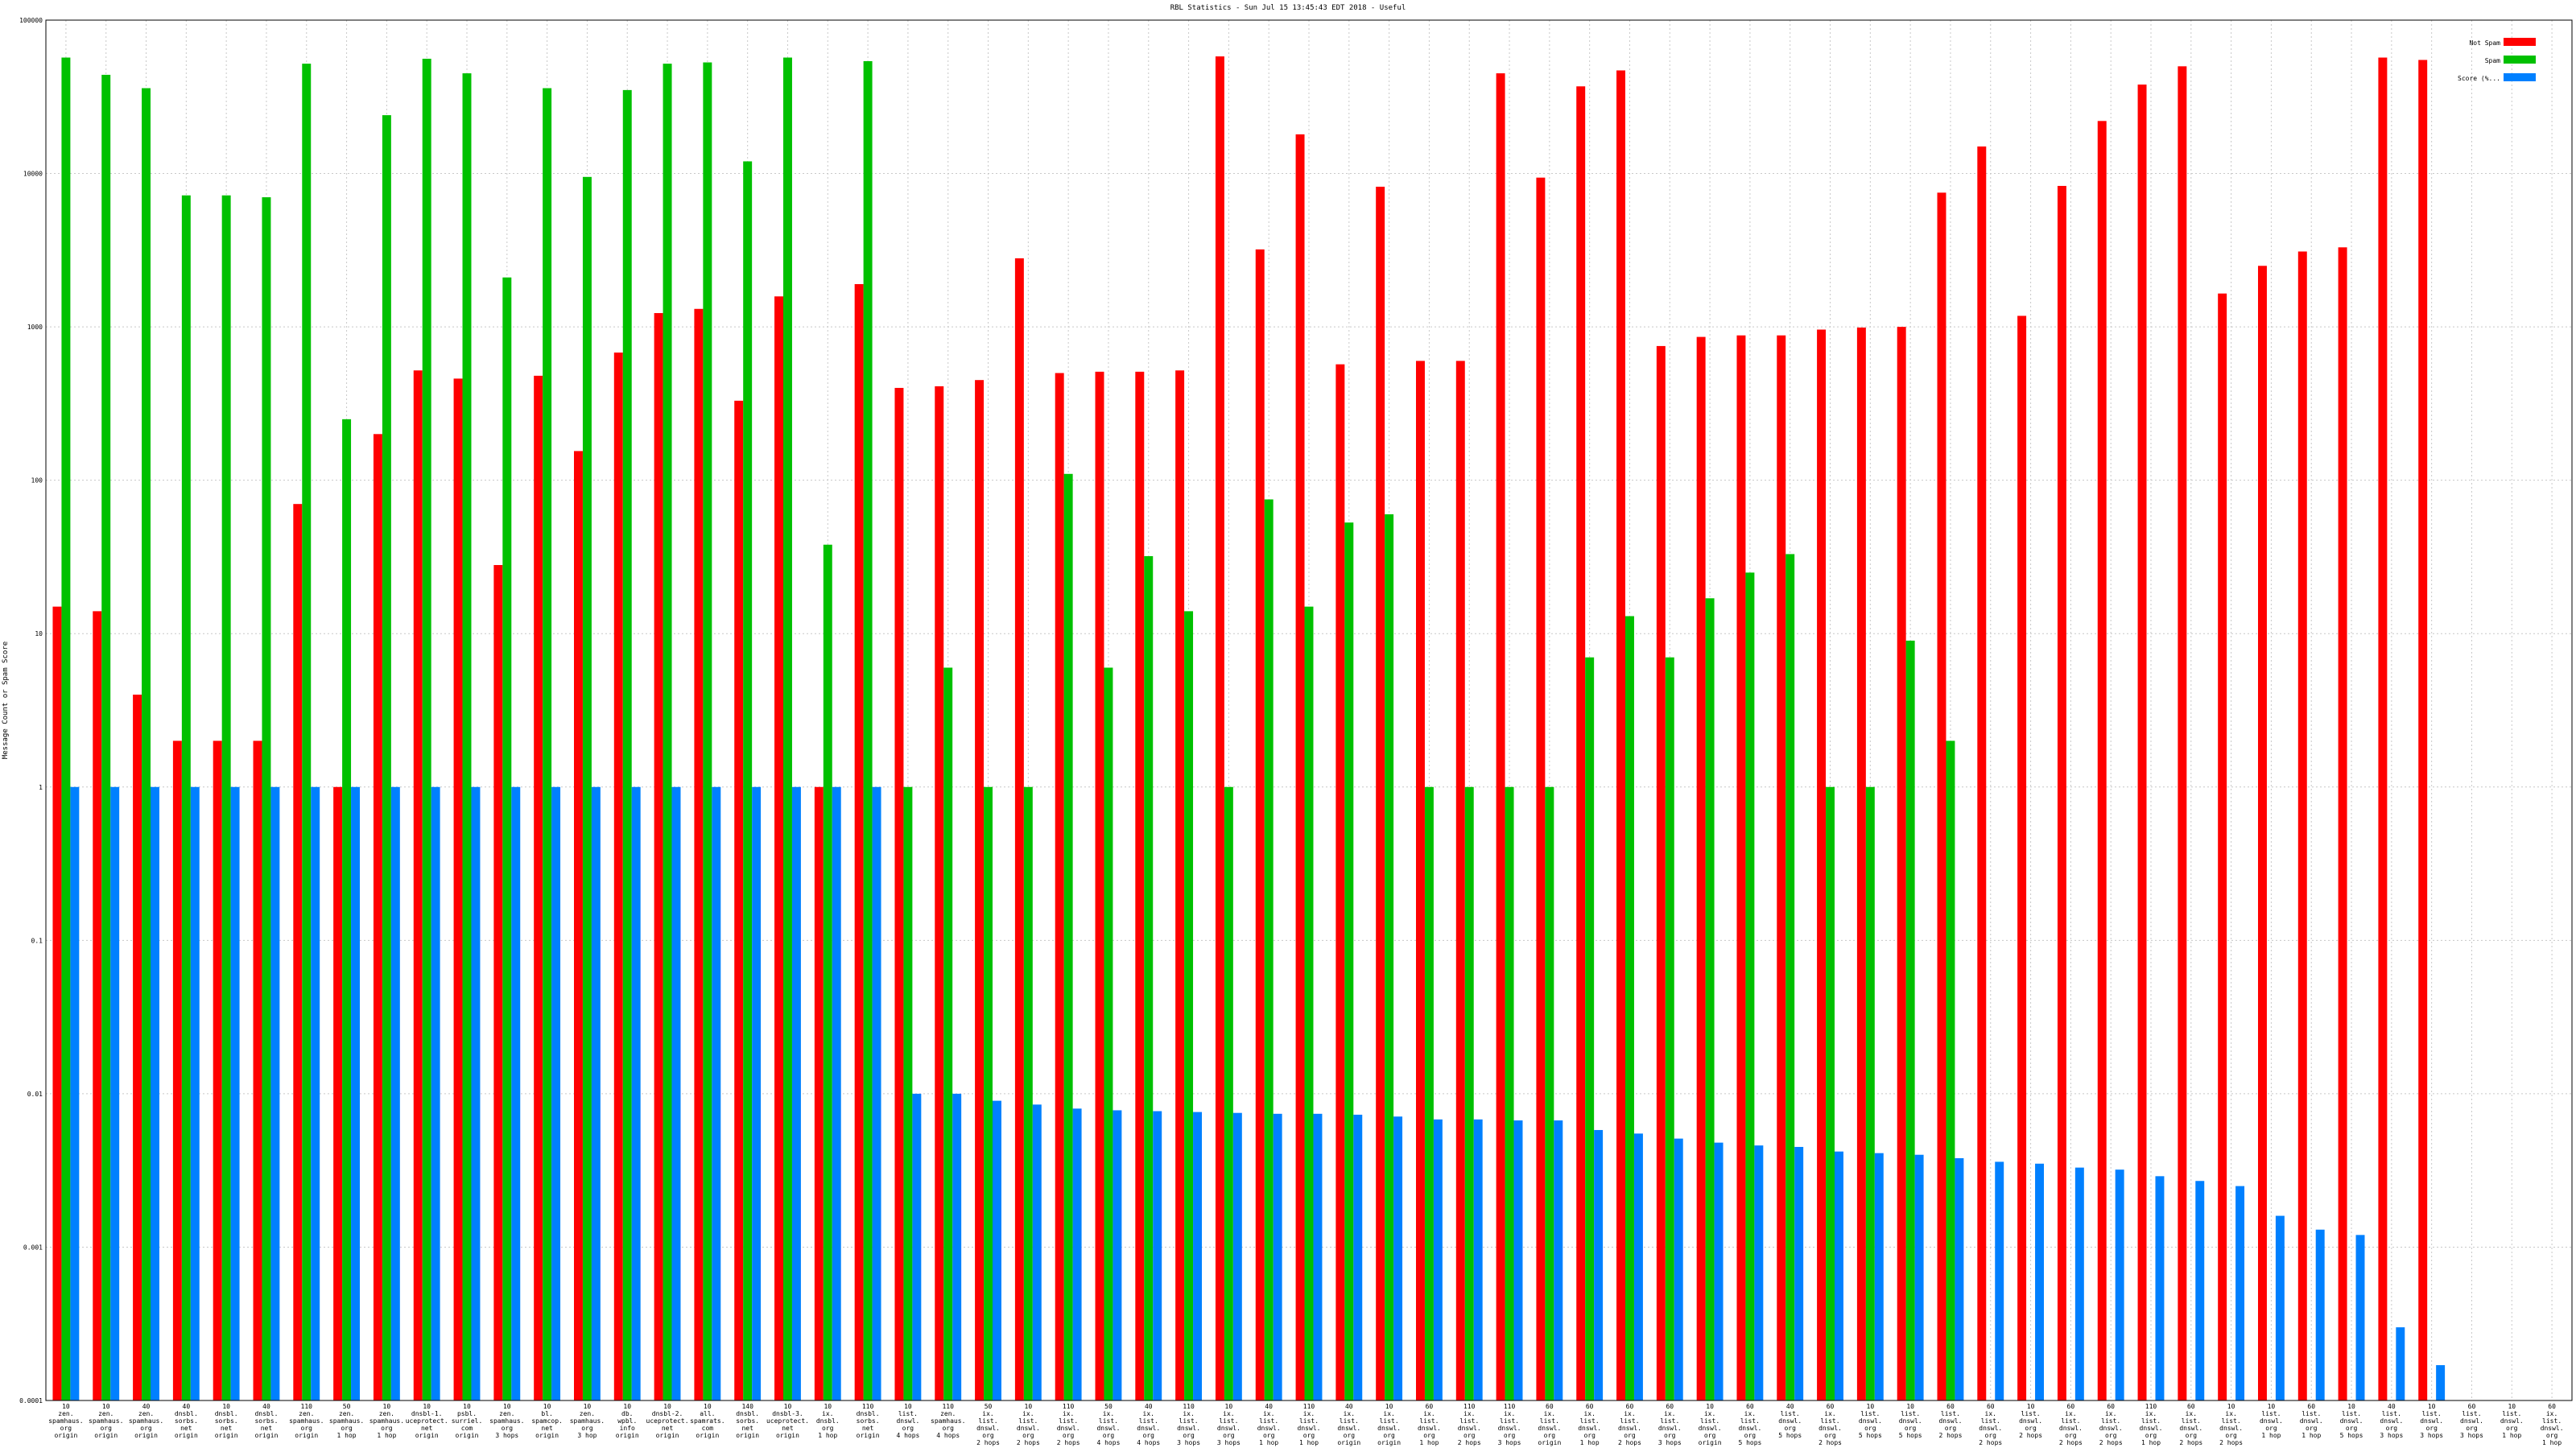 The height and width of the screenshot is (1452, 2576). Describe the element at coordinates (2520, 60) in the screenshot. I see `legend-swatch` at that location.